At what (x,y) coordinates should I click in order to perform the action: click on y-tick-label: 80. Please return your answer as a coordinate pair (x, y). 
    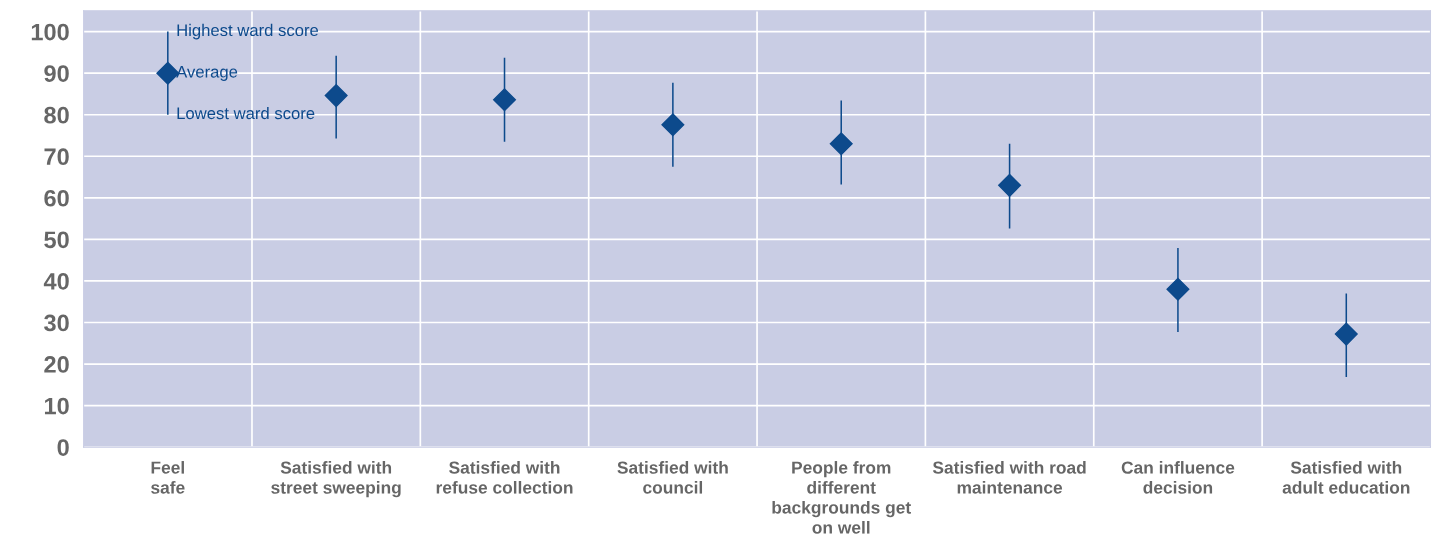
    Looking at the image, I should click on (56, 115).